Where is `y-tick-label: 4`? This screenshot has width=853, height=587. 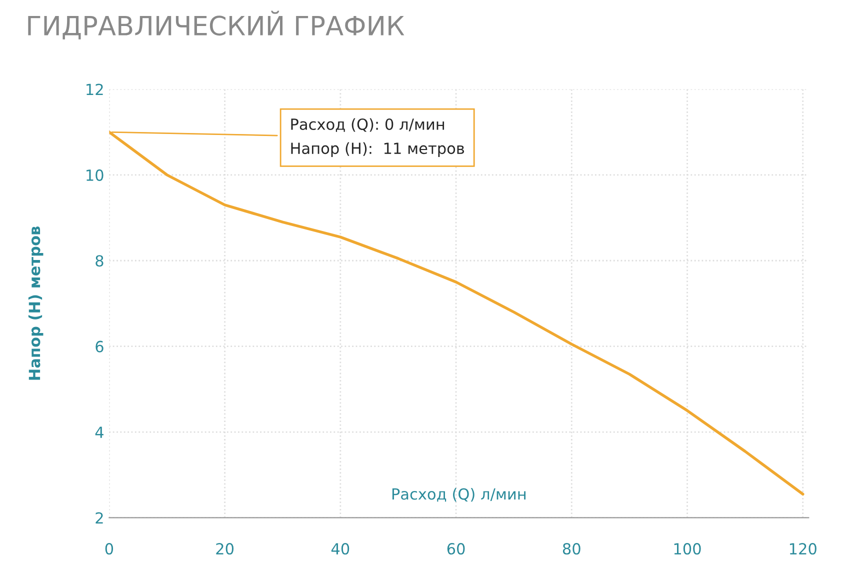 y-tick-label: 4 is located at coordinates (99, 432).